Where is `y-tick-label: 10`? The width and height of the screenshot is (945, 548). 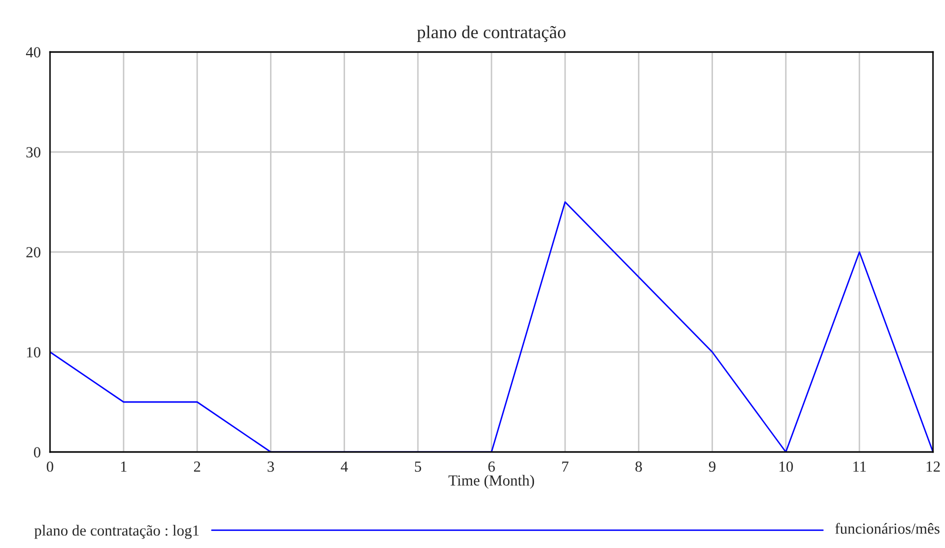 y-tick-label: 10 is located at coordinates (33, 352).